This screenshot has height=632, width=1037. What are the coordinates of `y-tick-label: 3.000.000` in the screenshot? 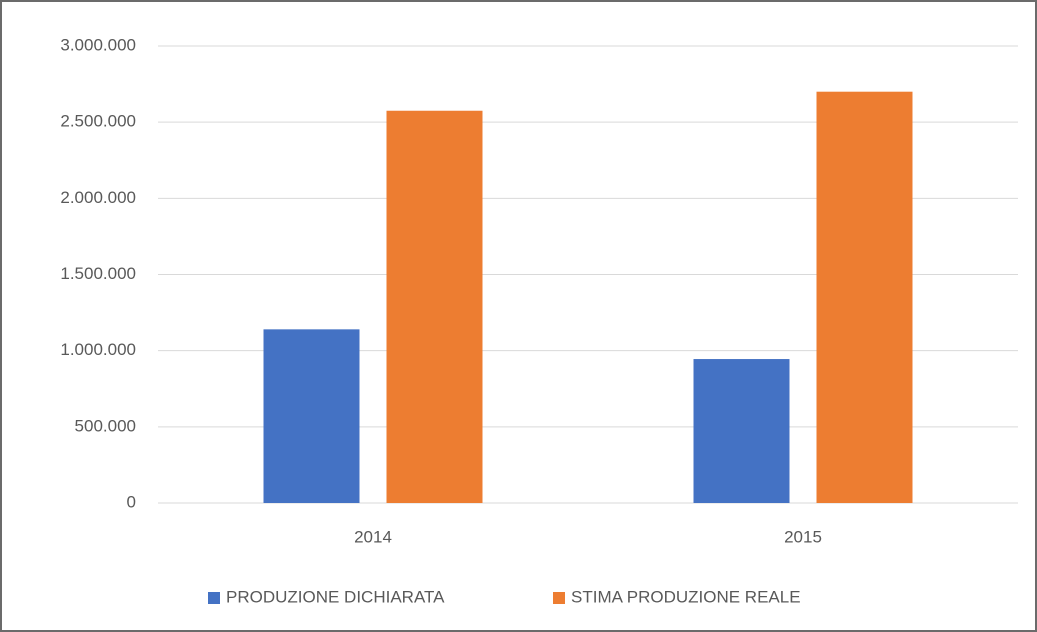 It's located at (98, 44).